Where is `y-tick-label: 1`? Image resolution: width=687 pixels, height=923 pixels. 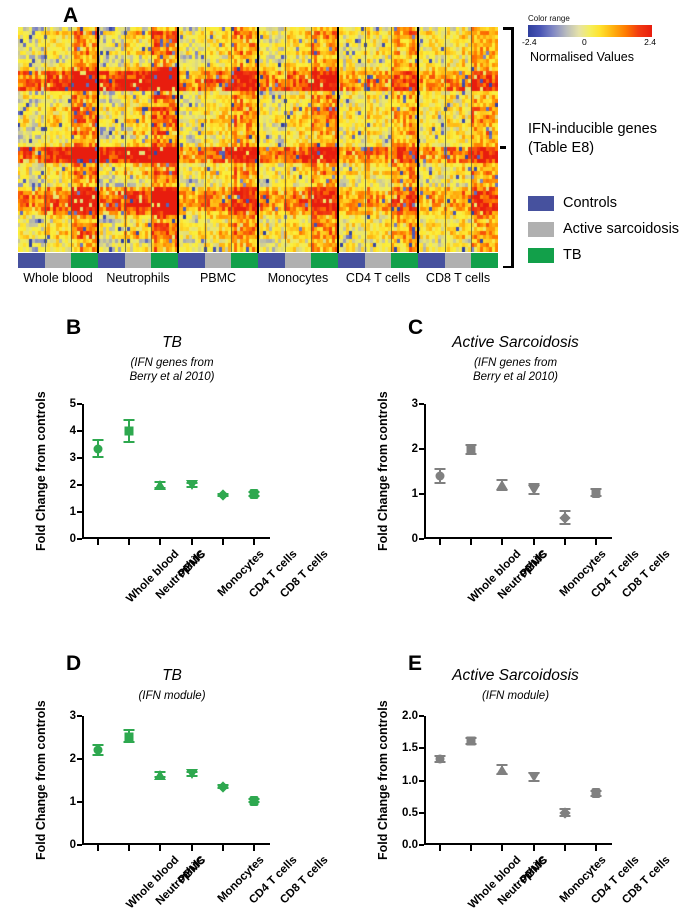 y-tick-label: 1 is located at coordinates (72, 802).